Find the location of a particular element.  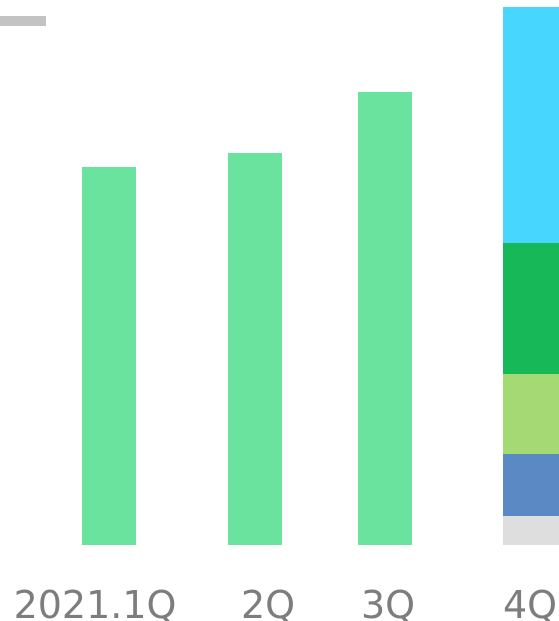

x-axis: 2021.1Q 2Q 3Q 4Q is located at coordinates (285, 602).